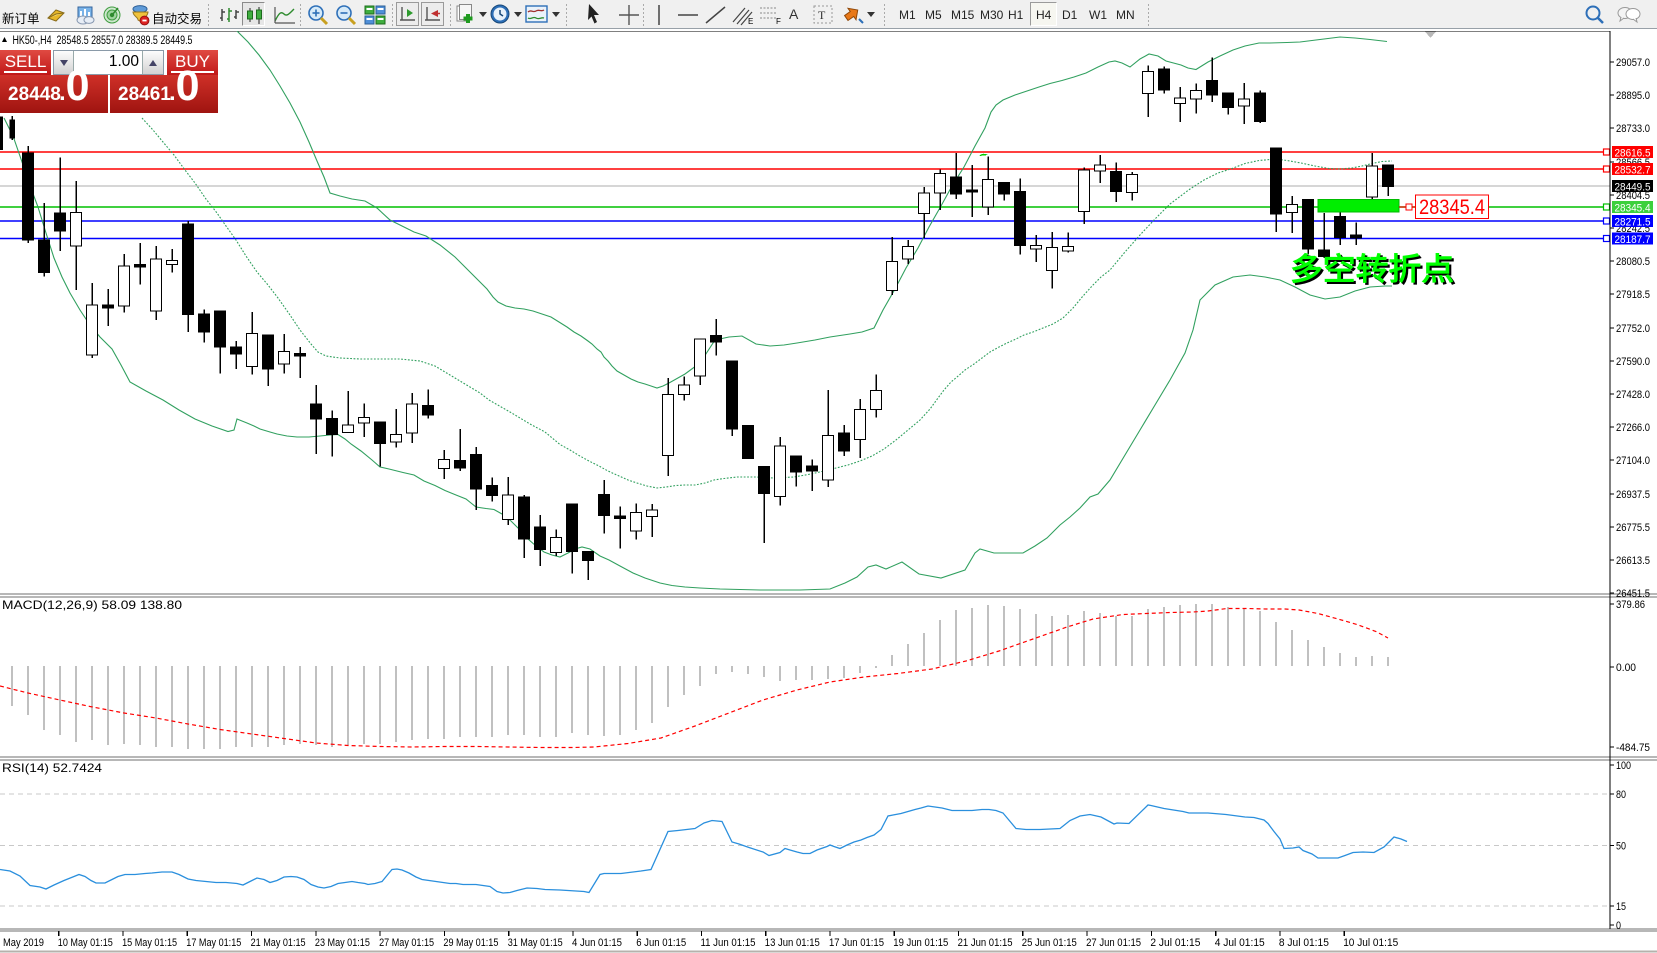 The width and height of the screenshot is (1657, 953). Describe the element at coordinates (149, 943) in the screenshot. I see `svg-text: 15 May 01:15` at that location.